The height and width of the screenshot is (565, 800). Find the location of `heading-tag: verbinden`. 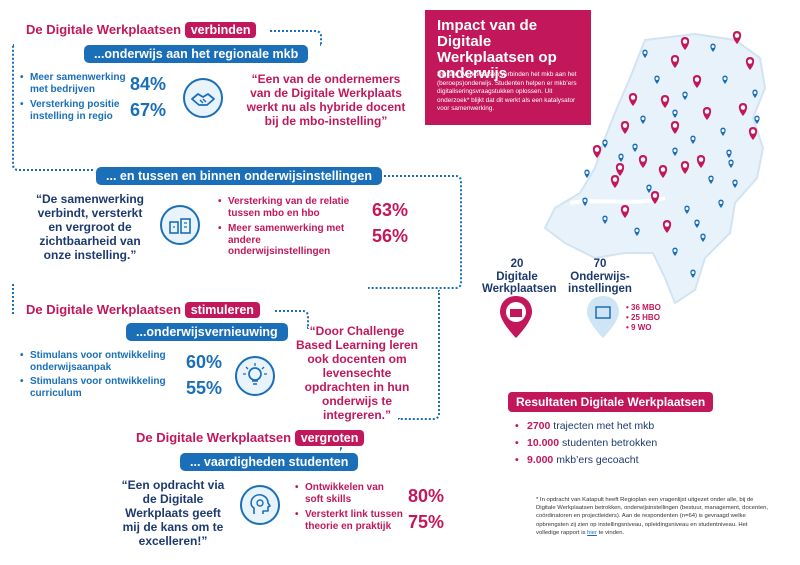

heading-tag: verbinden is located at coordinates (220, 30).